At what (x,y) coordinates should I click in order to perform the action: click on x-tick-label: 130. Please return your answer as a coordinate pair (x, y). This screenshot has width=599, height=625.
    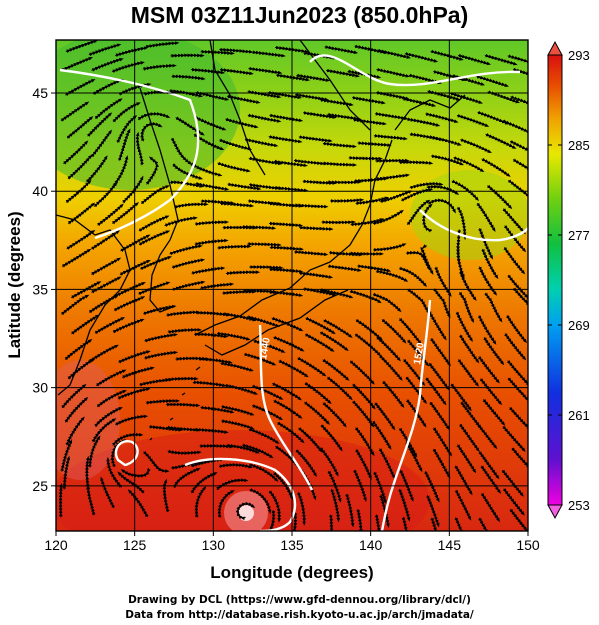
    Looking at the image, I should click on (214, 545).